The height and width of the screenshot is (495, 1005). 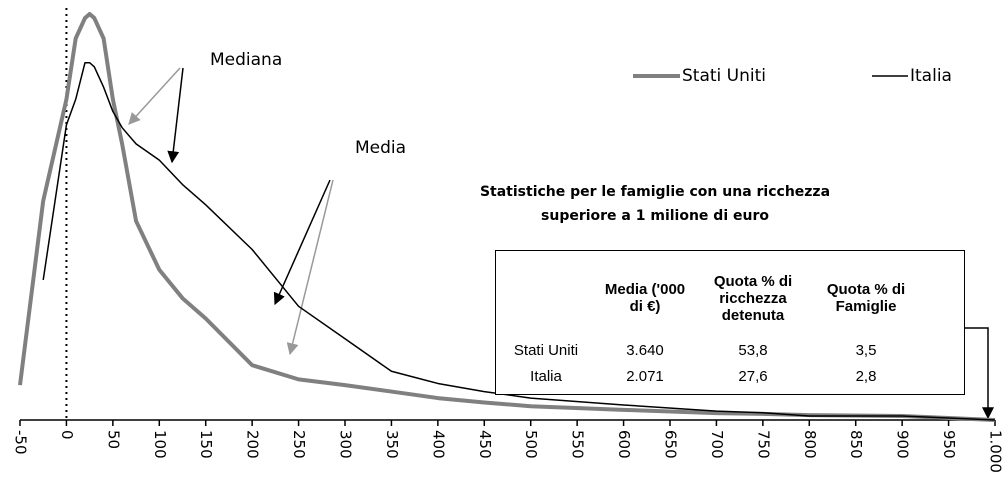 What do you see at coordinates (438, 444) in the screenshot?
I see `x-tick-label: 400` at bounding box center [438, 444].